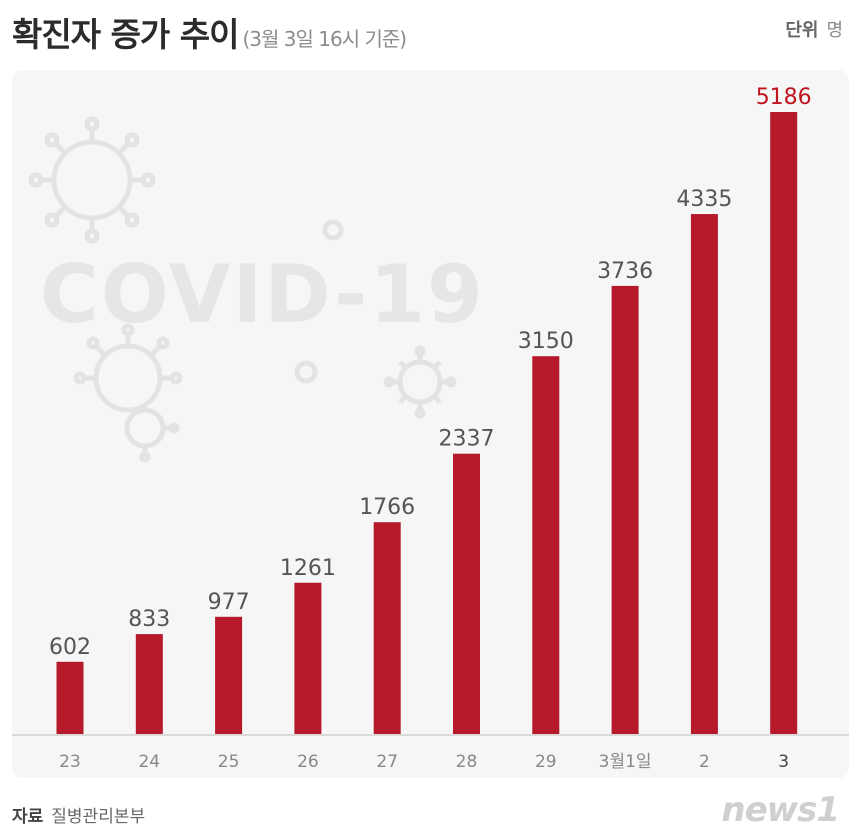 The height and width of the screenshot is (837, 861). I want to click on unit-label-key: 단위, so click(802, 30).